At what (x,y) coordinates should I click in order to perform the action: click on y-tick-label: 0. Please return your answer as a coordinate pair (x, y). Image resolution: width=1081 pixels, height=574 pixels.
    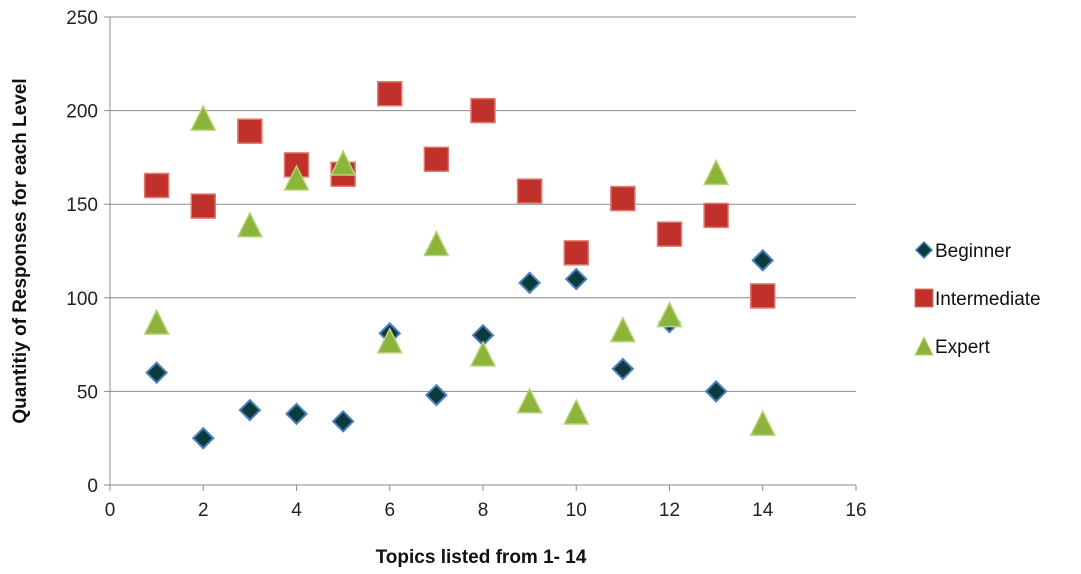
    Looking at the image, I should click on (92, 486).